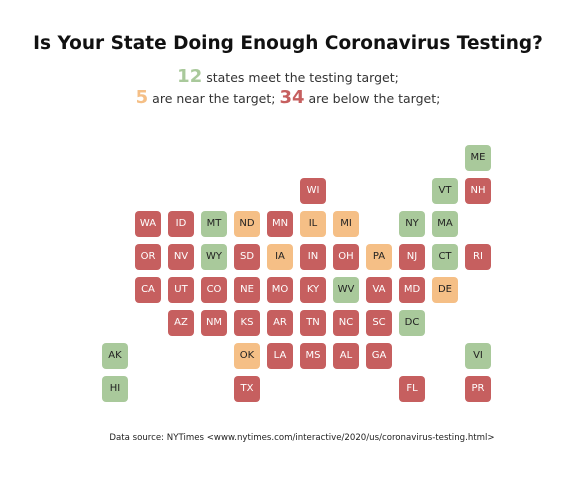 The height and width of the screenshot is (480, 576). What do you see at coordinates (445, 224) in the screenshot?
I see `state-tile-ma: MA` at bounding box center [445, 224].